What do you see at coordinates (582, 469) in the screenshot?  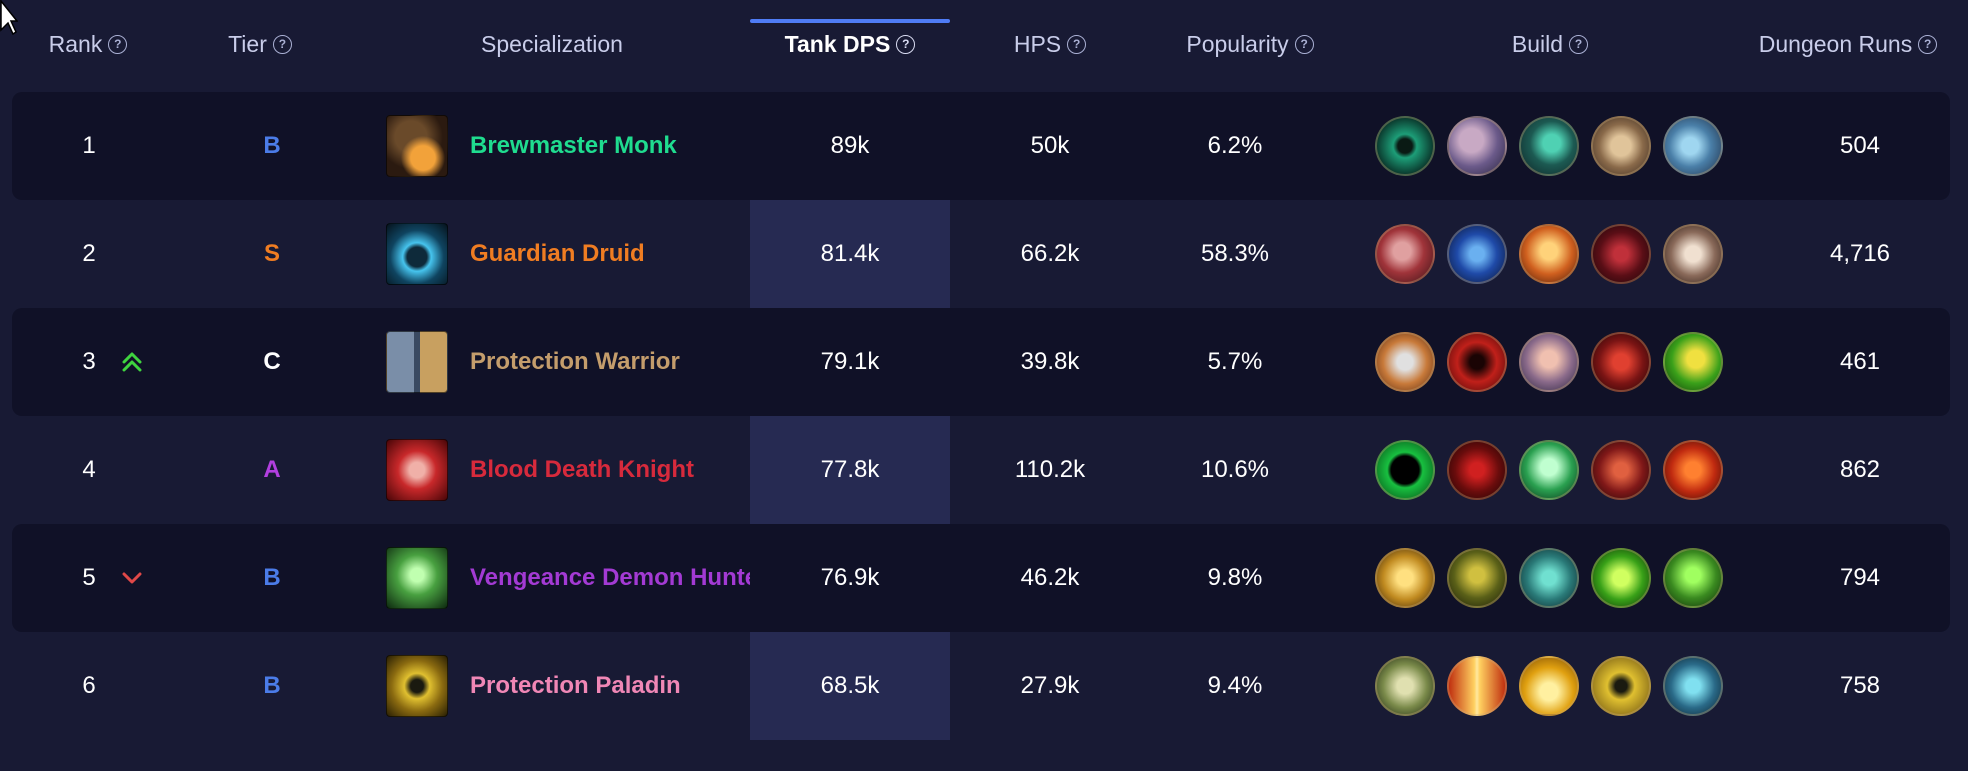 I see `spec-name: Blood Death Knight` at bounding box center [582, 469].